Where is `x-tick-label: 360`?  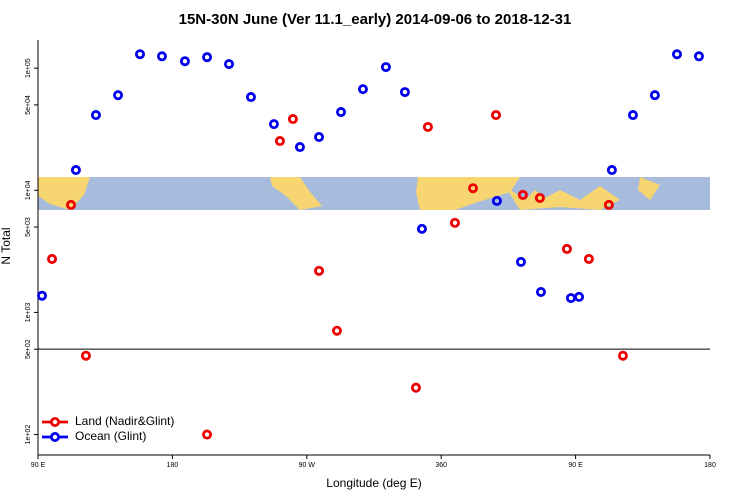 x-tick-label: 360 is located at coordinates (441, 465).